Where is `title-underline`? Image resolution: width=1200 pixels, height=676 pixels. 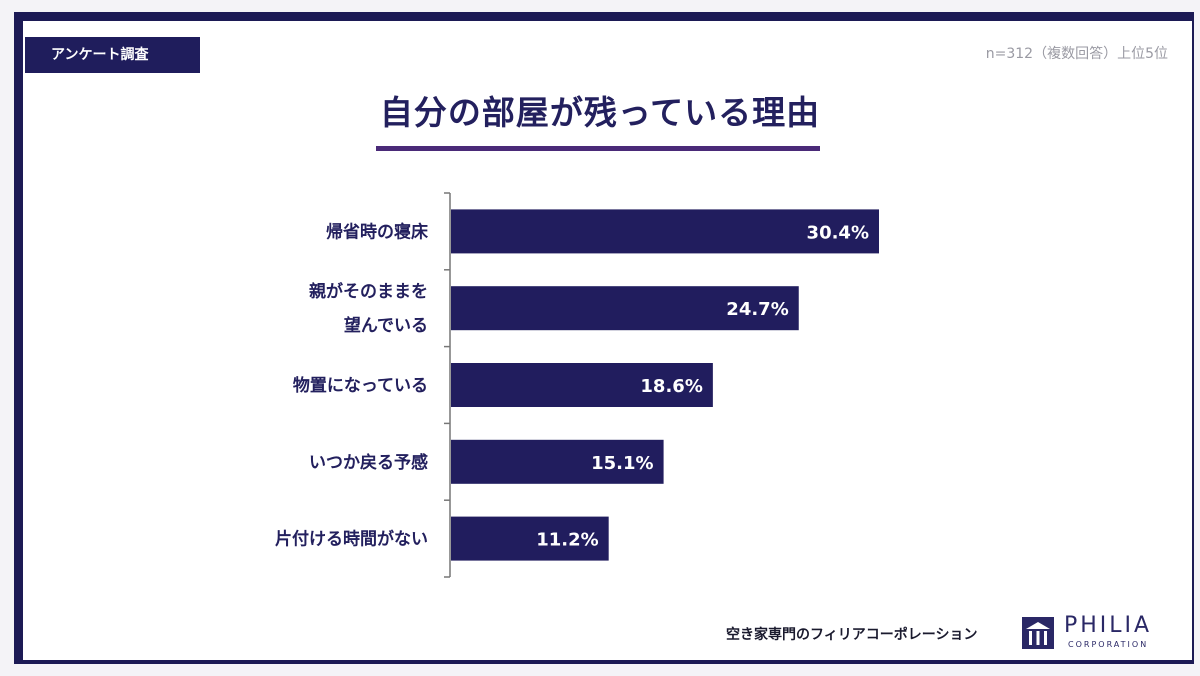
title-underline is located at coordinates (598, 148).